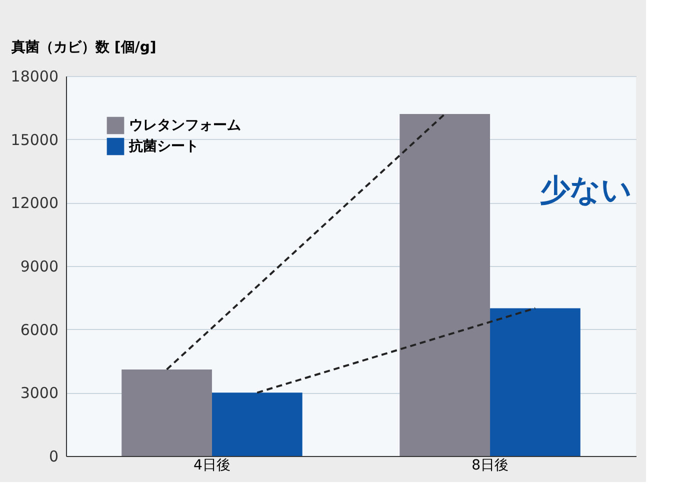  I want to click on y-tick-label: 0, so click(53, 457).